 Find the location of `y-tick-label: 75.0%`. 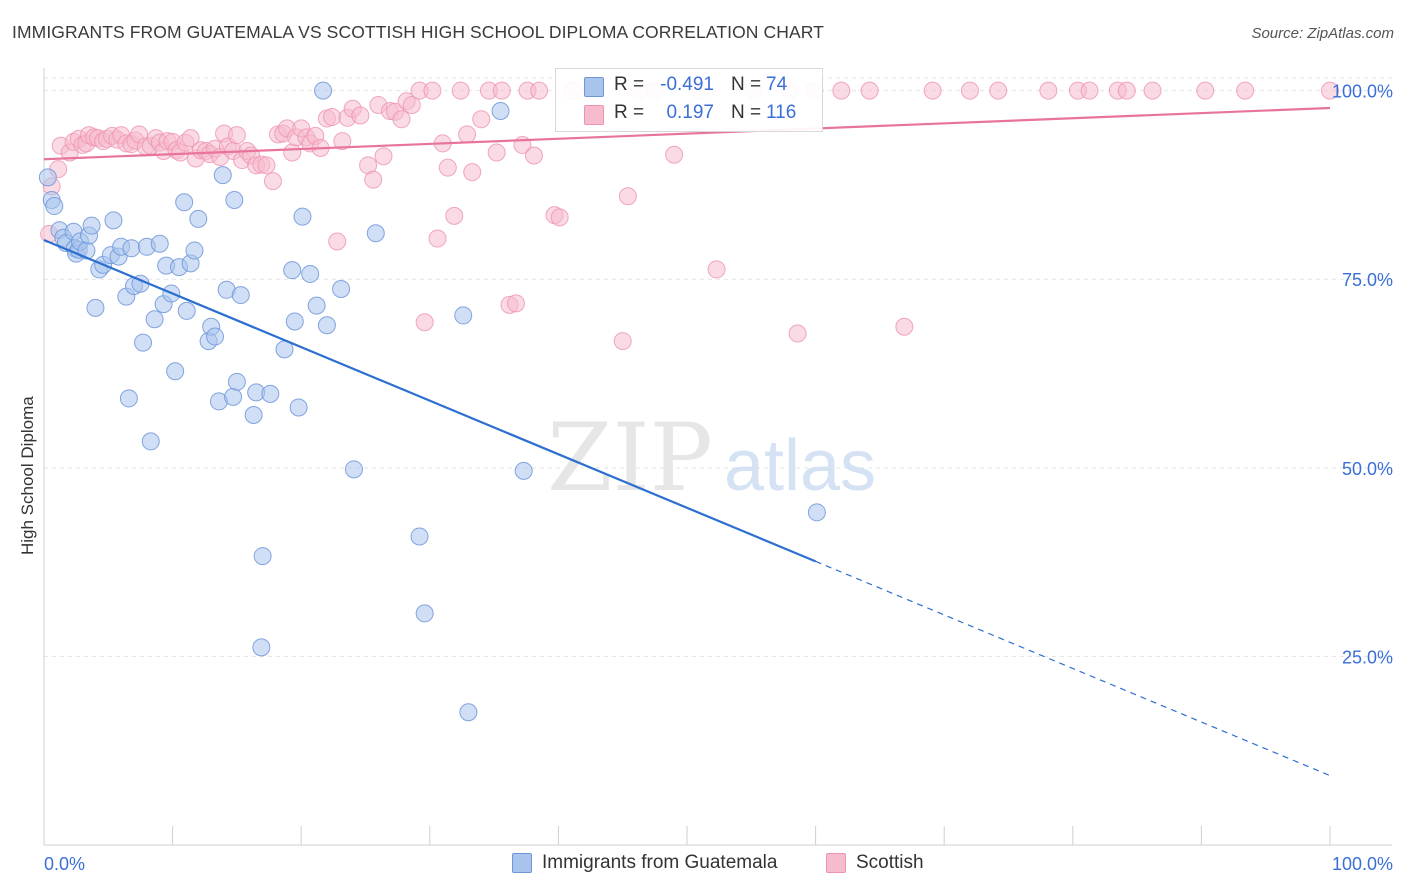

y-tick-label: 75.0% is located at coordinates (1367, 280).